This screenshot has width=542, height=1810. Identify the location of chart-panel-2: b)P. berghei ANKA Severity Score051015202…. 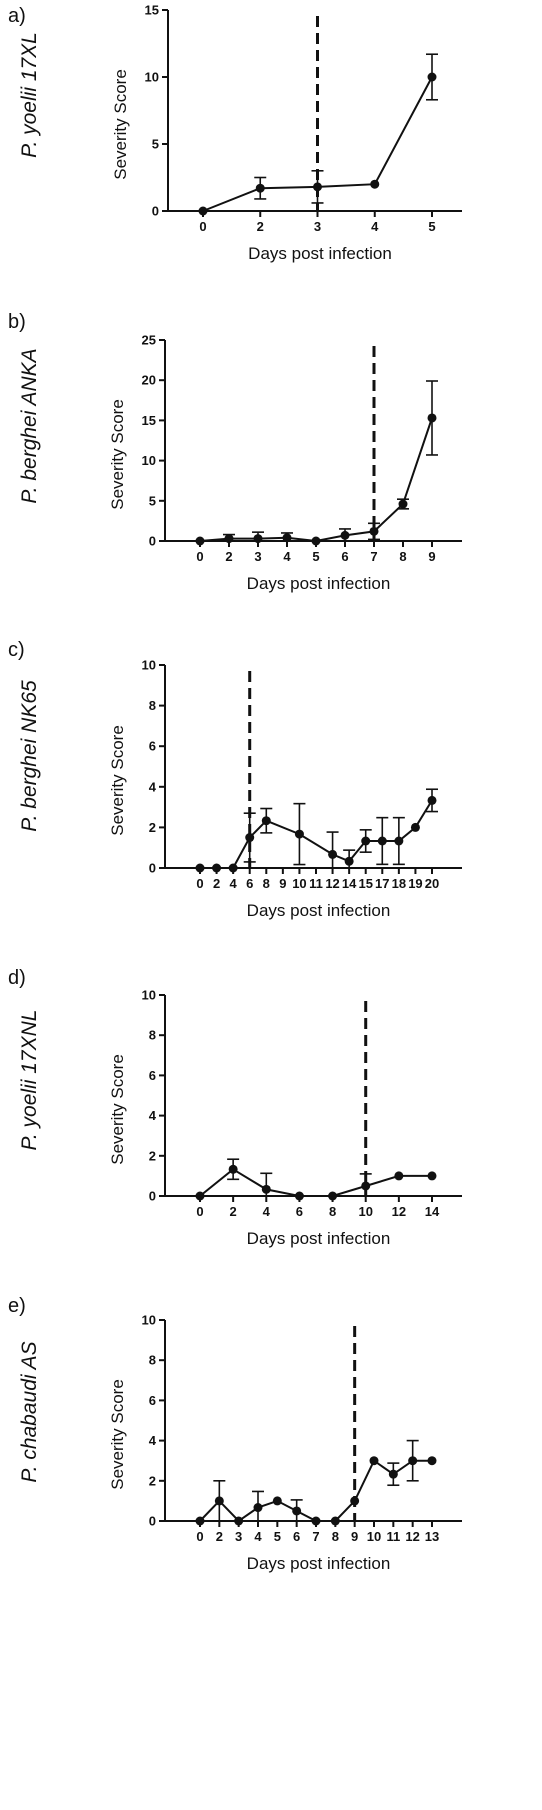
(235, 452).